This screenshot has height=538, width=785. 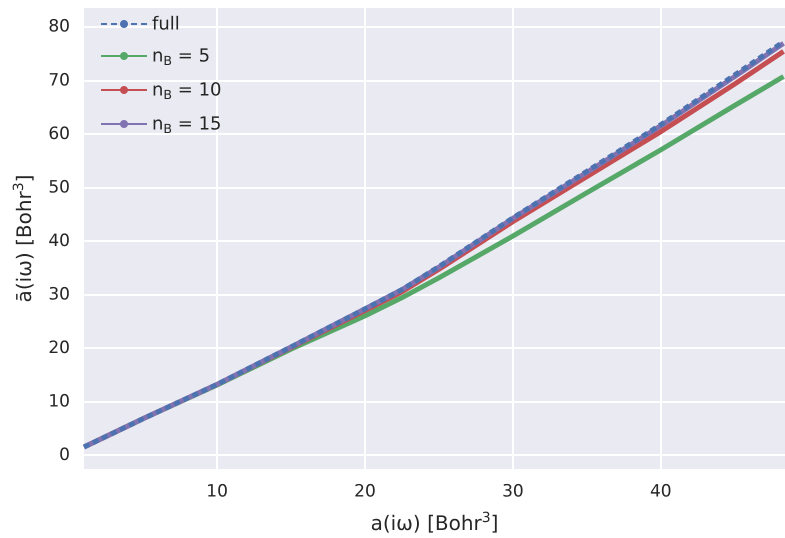 I want to click on y-tick-label: 20, so click(x=59, y=348).